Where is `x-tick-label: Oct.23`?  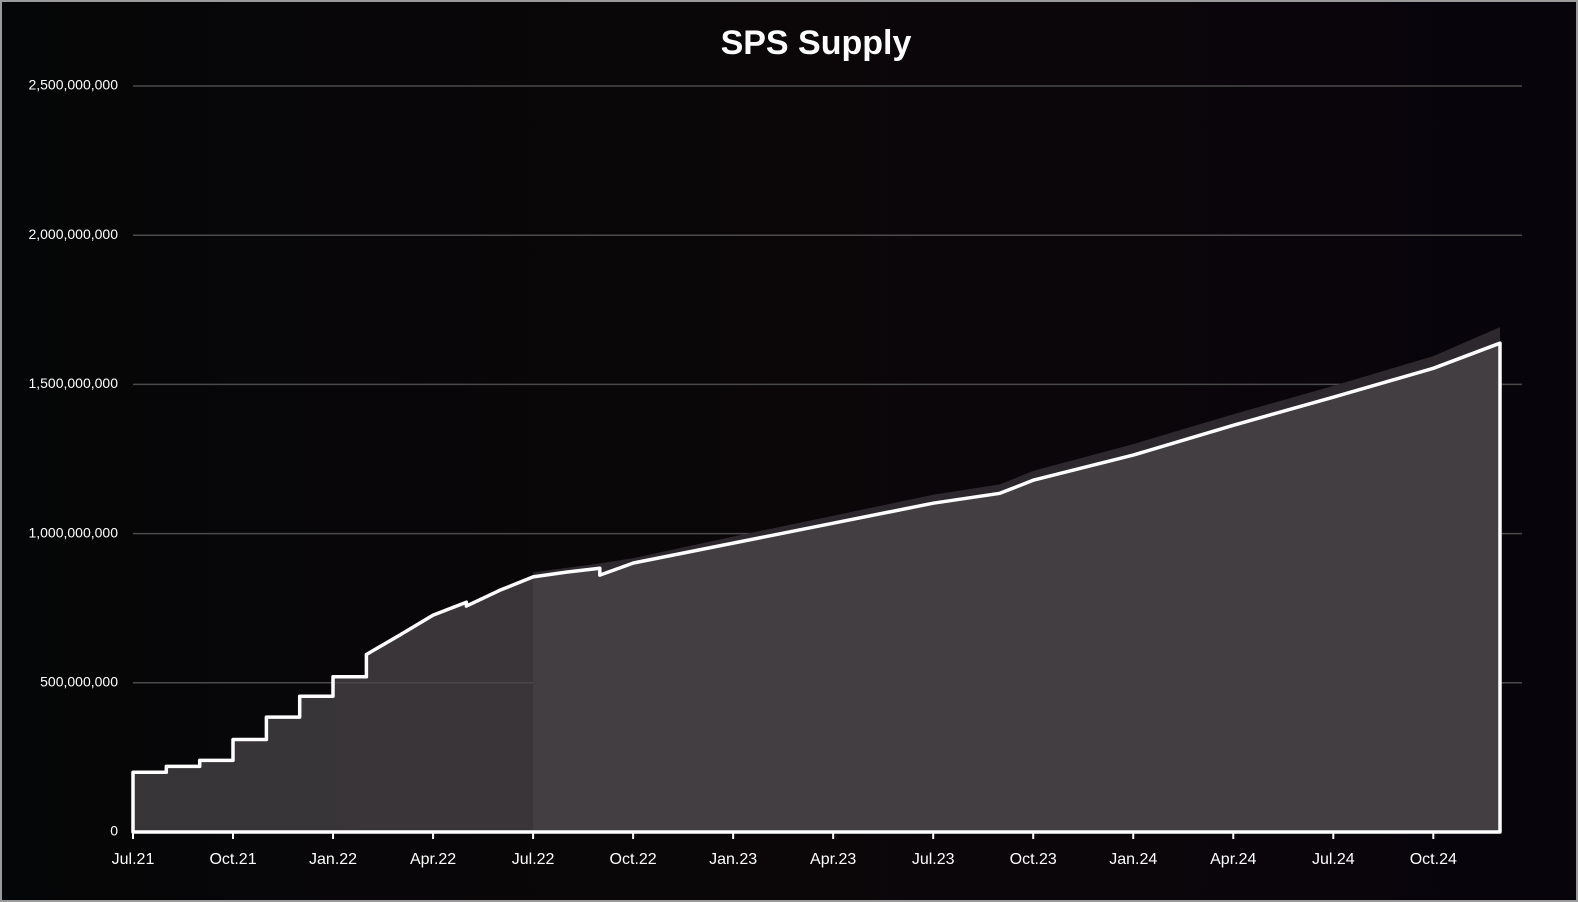
x-tick-label: Oct.23 is located at coordinates (1033, 859).